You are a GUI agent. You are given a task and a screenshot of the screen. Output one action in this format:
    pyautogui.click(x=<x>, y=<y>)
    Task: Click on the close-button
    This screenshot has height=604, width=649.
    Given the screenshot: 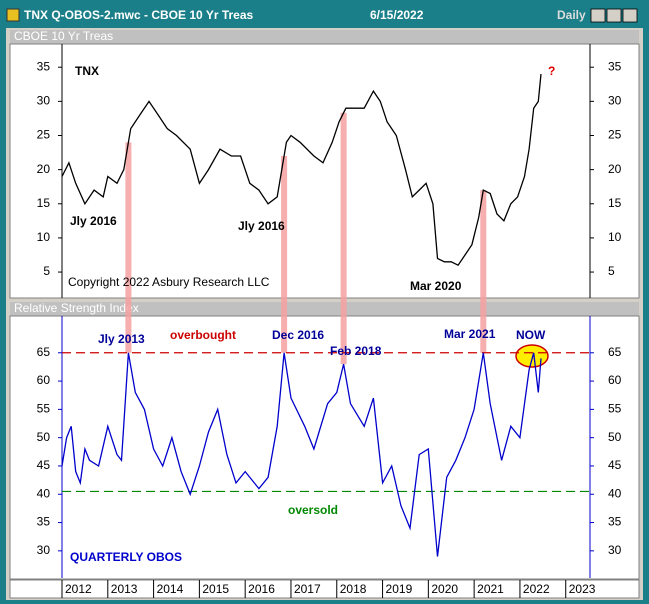 What is the action you would take?
    pyautogui.click(x=630, y=15)
    